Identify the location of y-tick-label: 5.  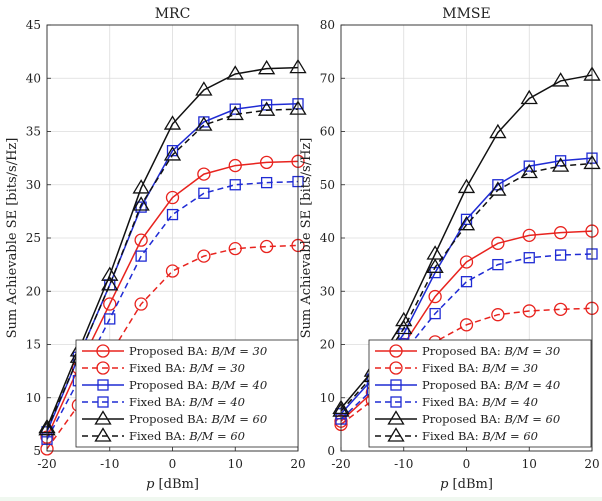
(37, 451).